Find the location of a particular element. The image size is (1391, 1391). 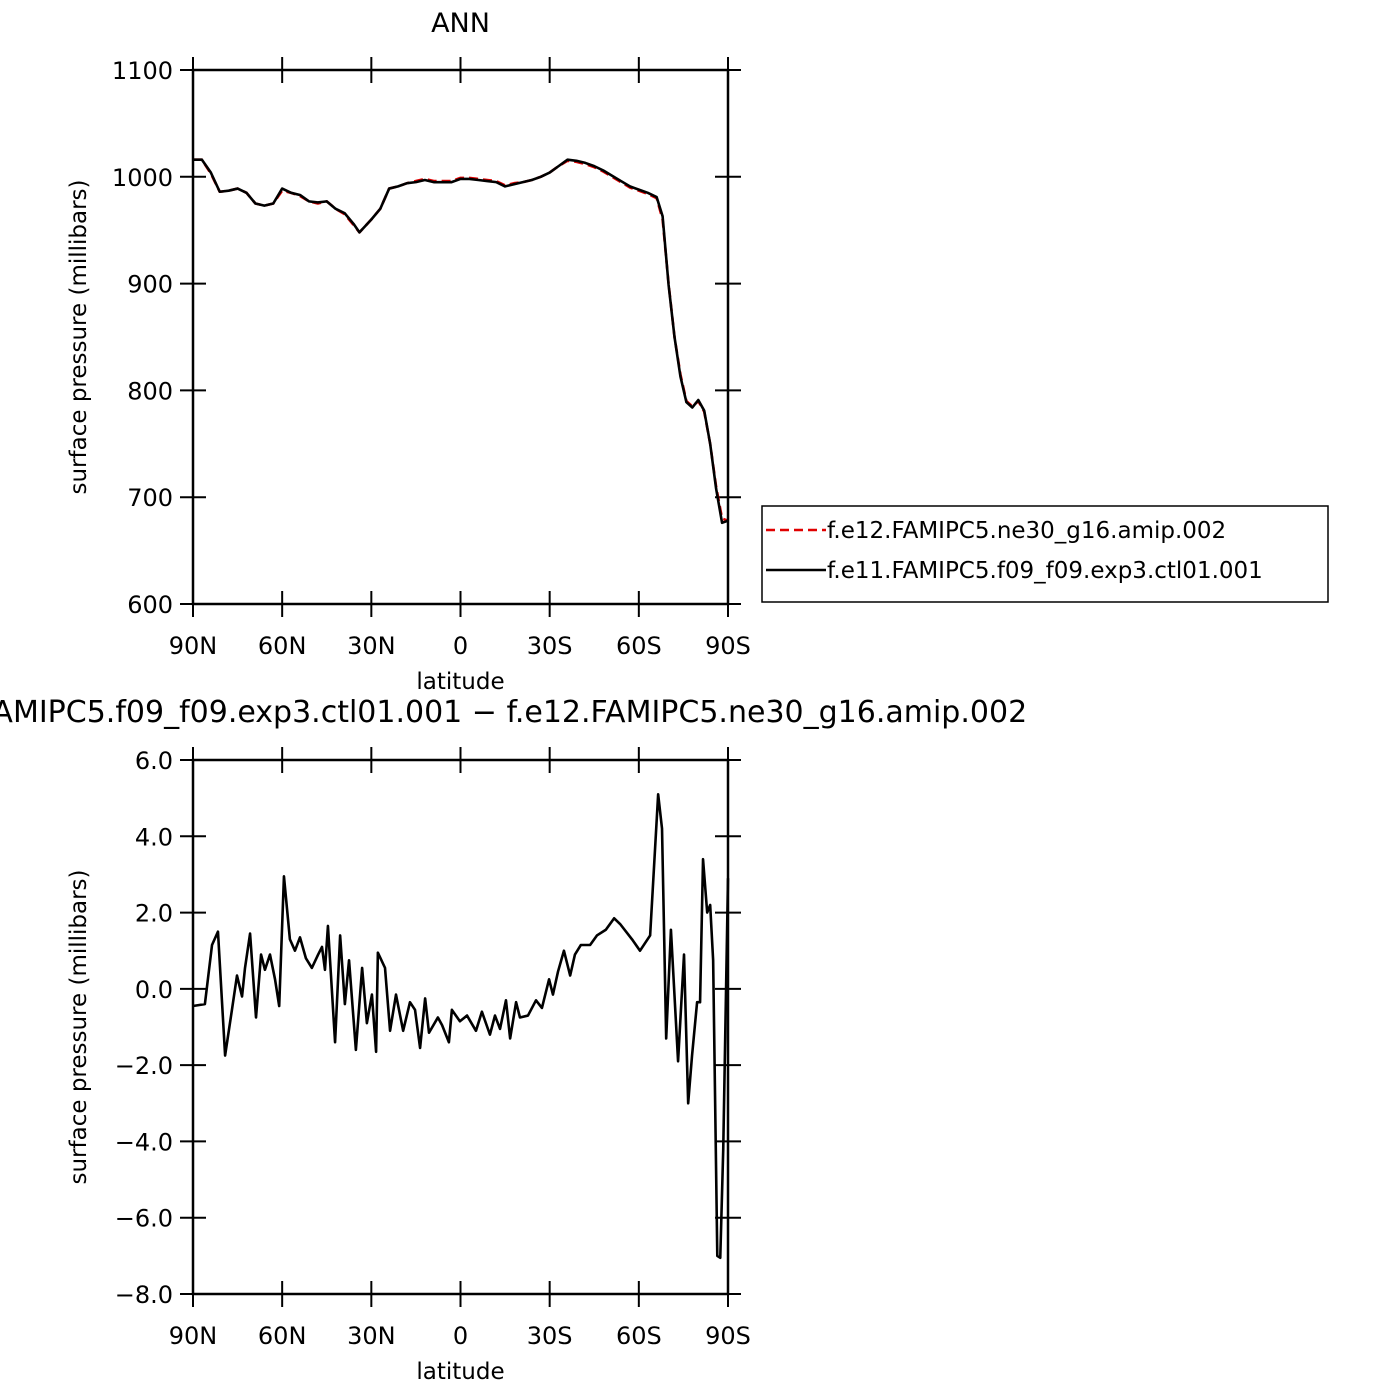

y-tick-label: 1100 is located at coordinates (142, 71).